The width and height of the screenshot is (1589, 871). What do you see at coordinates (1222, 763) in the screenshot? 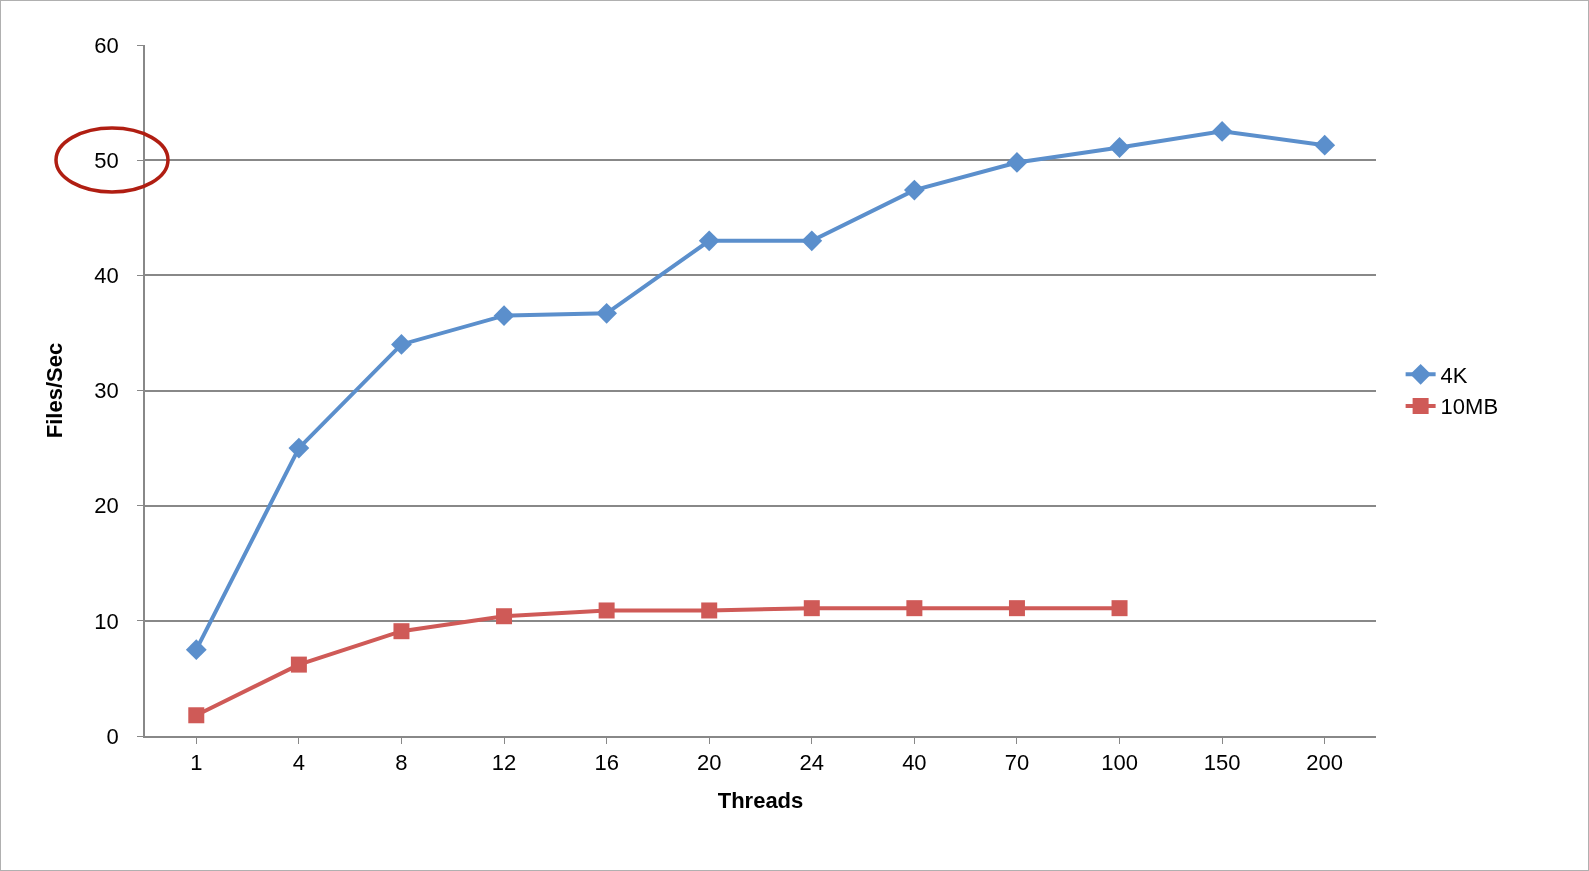
I see `x-tick-label: 150` at bounding box center [1222, 763].